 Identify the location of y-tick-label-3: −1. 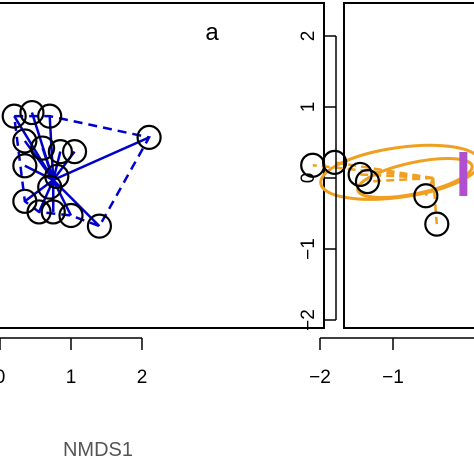
(308, 249).